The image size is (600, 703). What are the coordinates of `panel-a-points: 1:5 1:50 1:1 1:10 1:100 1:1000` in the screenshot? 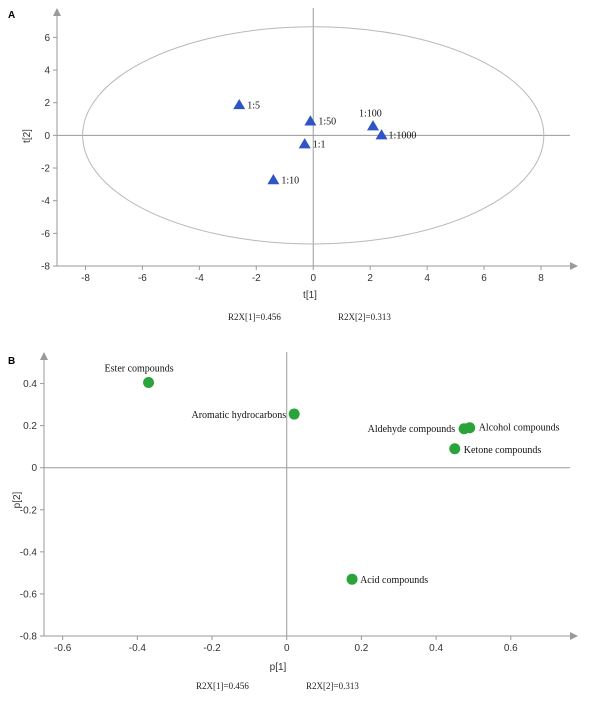 It's located at (325, 142).